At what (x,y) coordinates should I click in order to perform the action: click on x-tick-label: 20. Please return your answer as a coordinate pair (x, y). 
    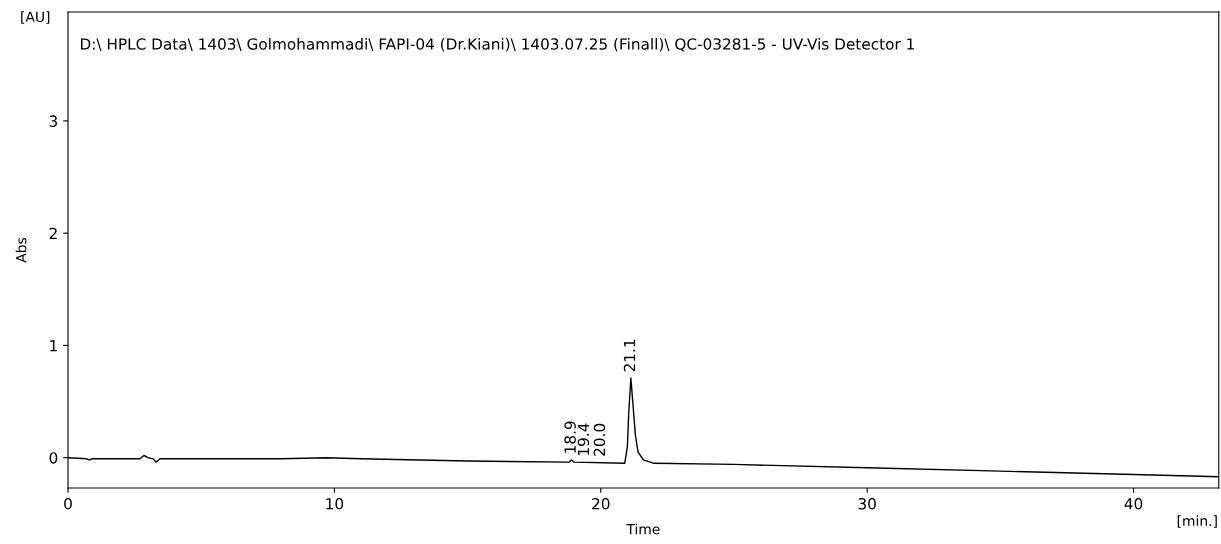
    Looking at the image, I should click on (601, 503).